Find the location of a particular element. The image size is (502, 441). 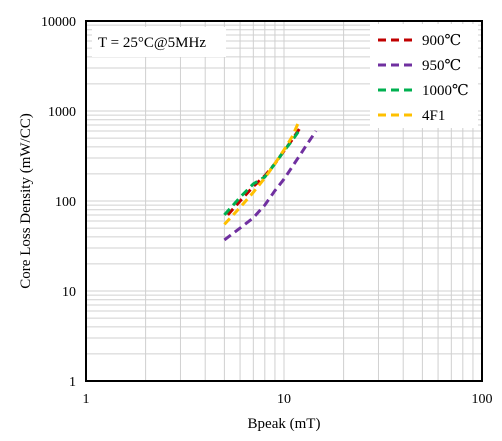

x-tick-label: 10 is located at coordinates (284, 399).